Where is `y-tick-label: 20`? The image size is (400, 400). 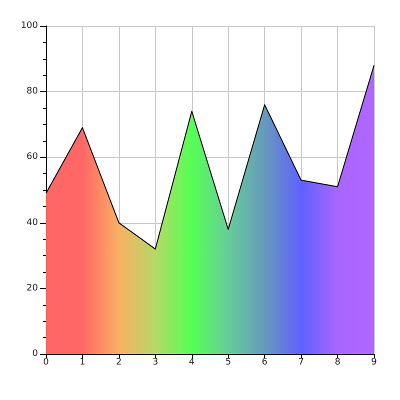
y-tick-label: 20 is located at coordinates (32, 288).